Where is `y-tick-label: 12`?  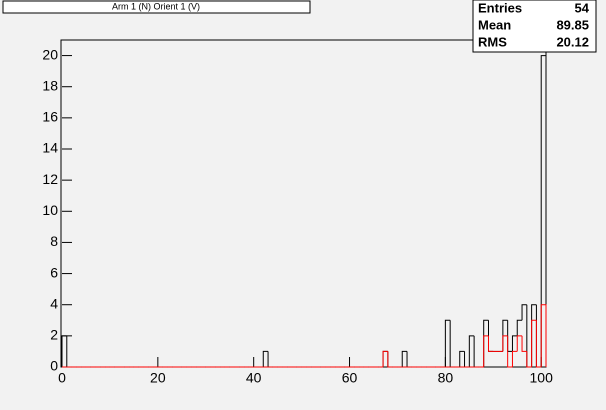
y-tick-label: 12 is located at coordinates (50, 179).